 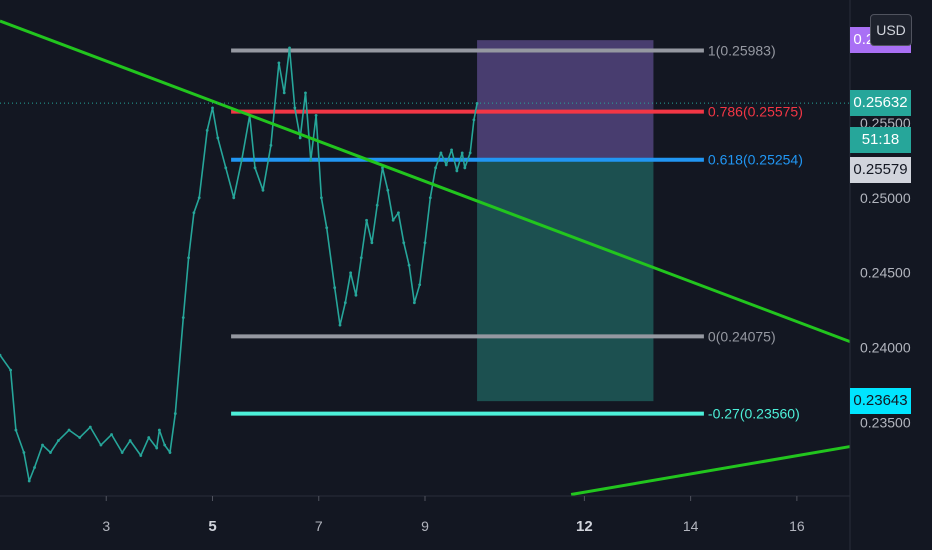 I want to click on fib-level-label: 0.786(0.25575), so click(x=755, y=112).